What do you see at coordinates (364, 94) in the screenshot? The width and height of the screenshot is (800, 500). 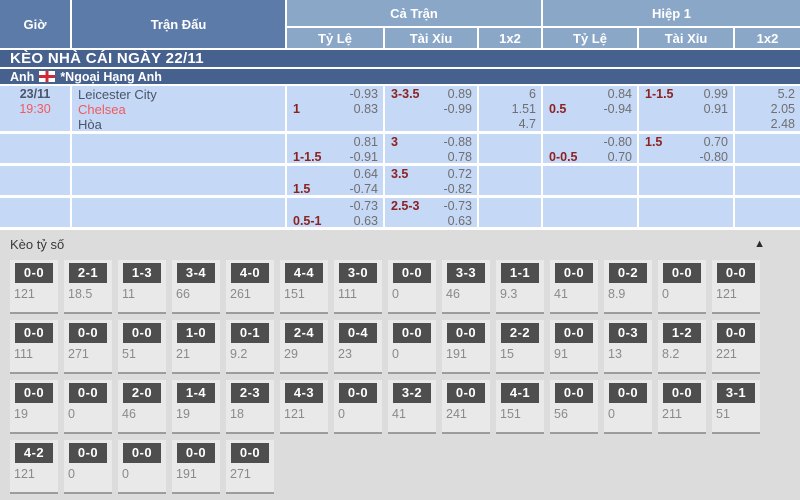 I see `odds-value: -0.93` at bounding box center [364, 94].